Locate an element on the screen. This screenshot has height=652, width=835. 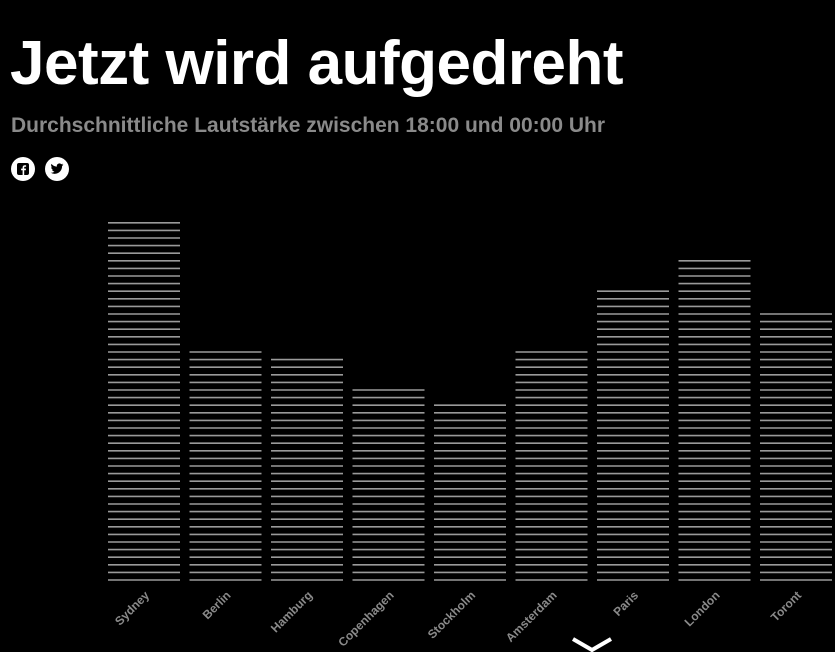
bar-copenhagen is located at coordinates (388, 485).